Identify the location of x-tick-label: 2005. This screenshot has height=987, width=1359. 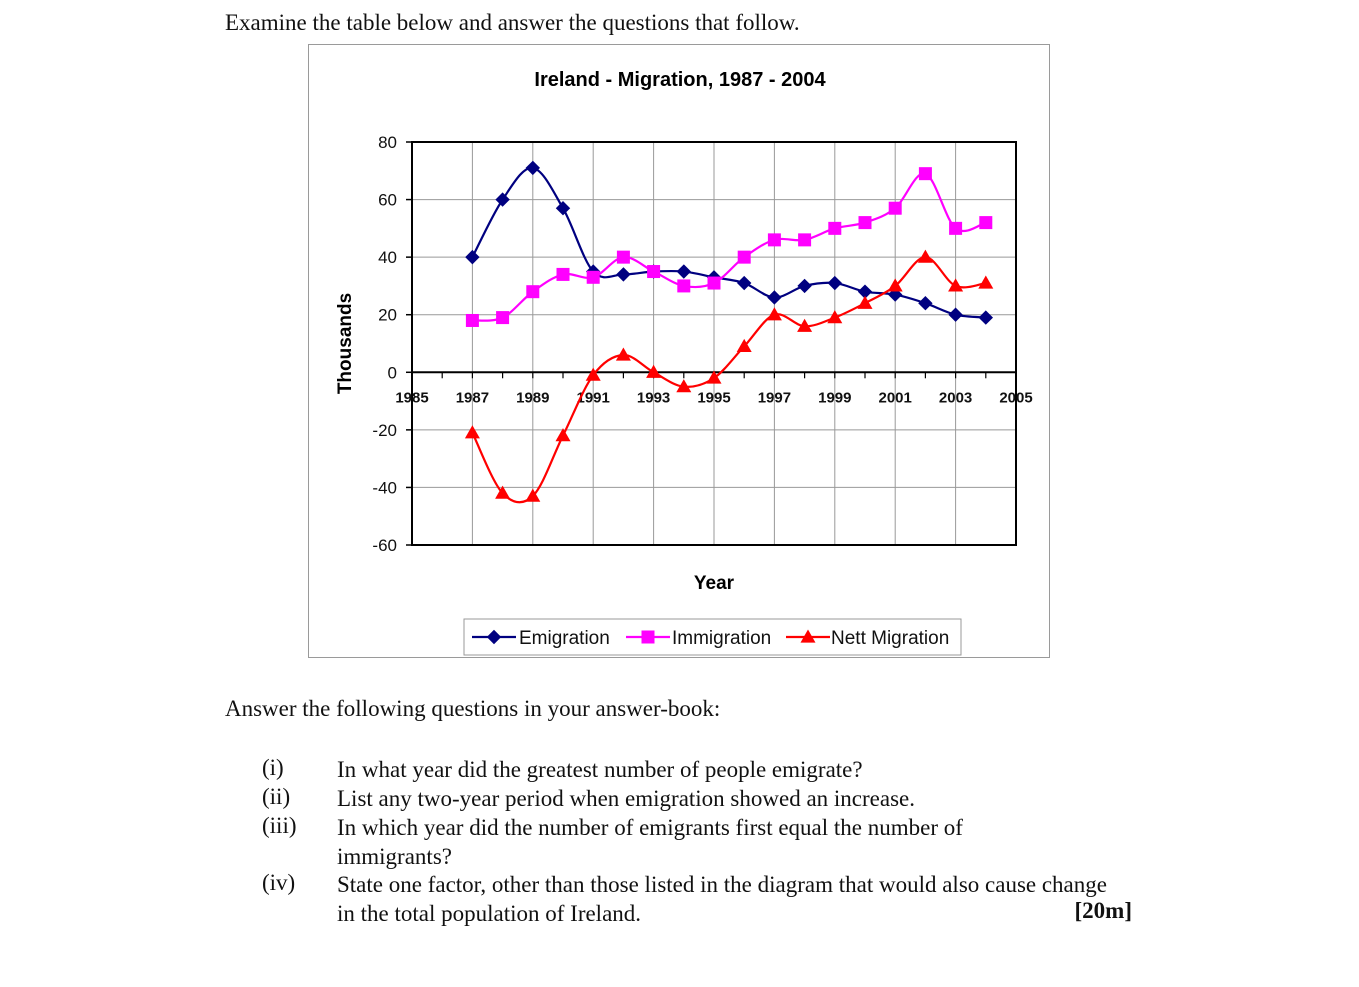
(1015, 397).